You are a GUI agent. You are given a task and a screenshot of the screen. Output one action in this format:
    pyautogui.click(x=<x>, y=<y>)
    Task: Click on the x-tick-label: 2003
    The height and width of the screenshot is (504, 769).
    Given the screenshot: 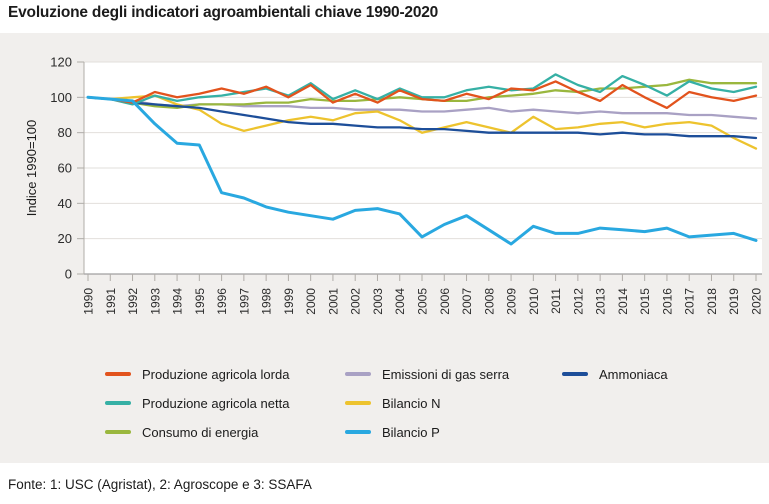 What is the action you would take?
    pyautogui.click(x=378, y=301)
    